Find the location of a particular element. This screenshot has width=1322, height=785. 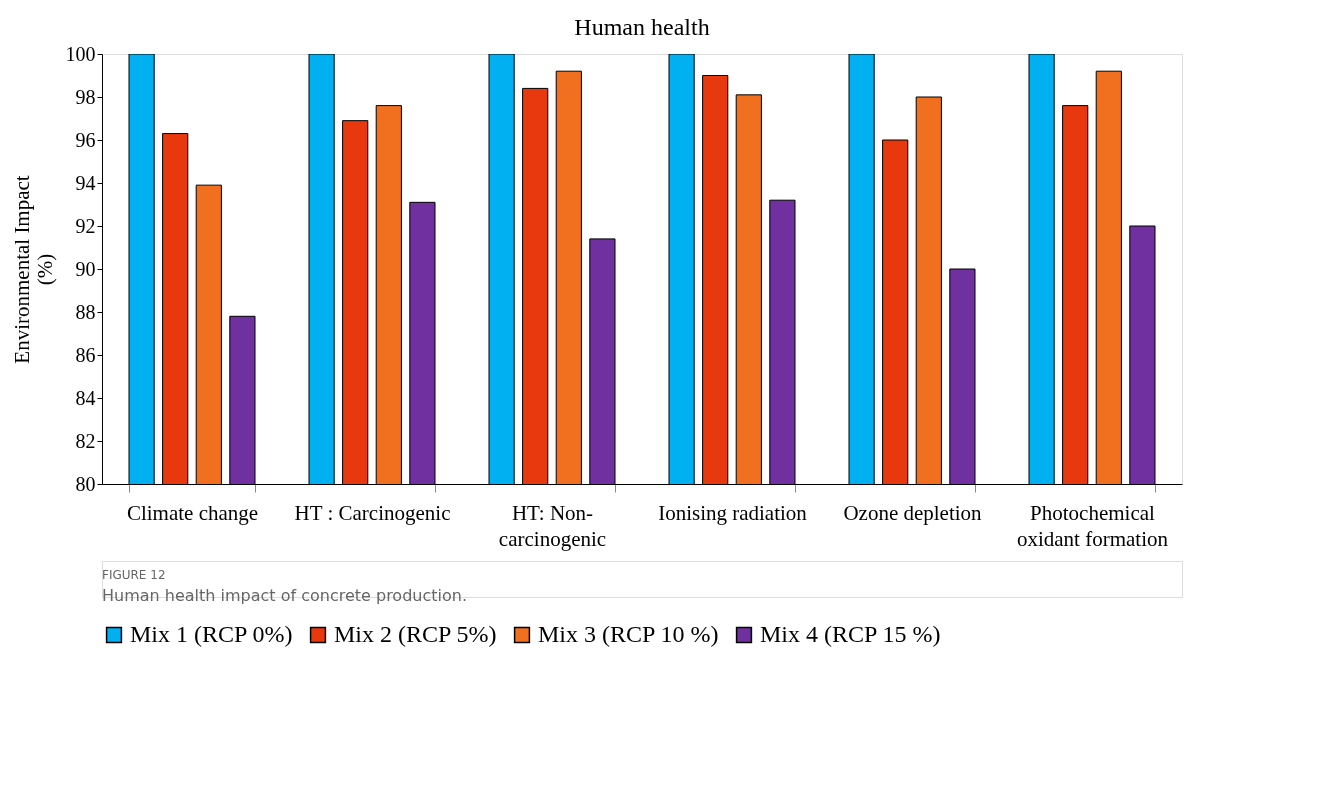

y-tick-label: 80 is located at coordinates (85, 483).